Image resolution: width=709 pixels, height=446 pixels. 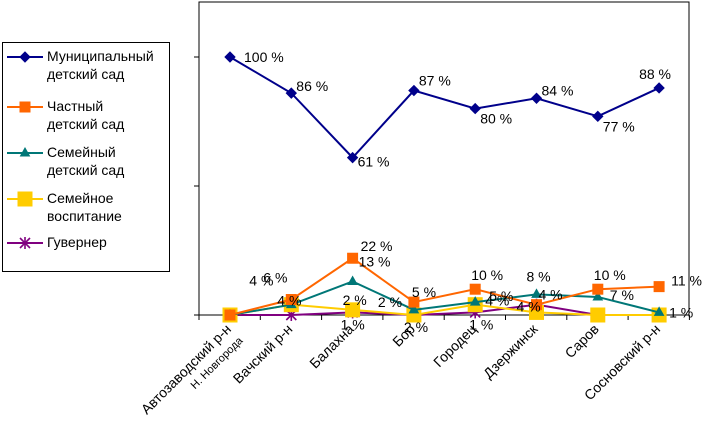 I want to click on legend-item: Муниципальный детский сад, so click(x=79, y=65).